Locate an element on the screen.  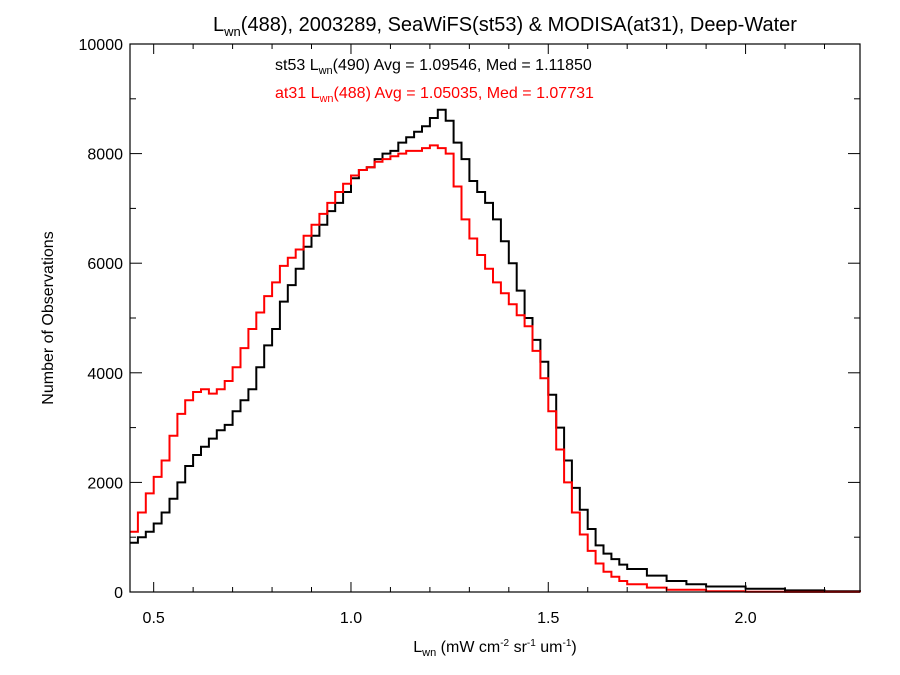
xlabel-sub: wn is located at coordinates (428, 653).